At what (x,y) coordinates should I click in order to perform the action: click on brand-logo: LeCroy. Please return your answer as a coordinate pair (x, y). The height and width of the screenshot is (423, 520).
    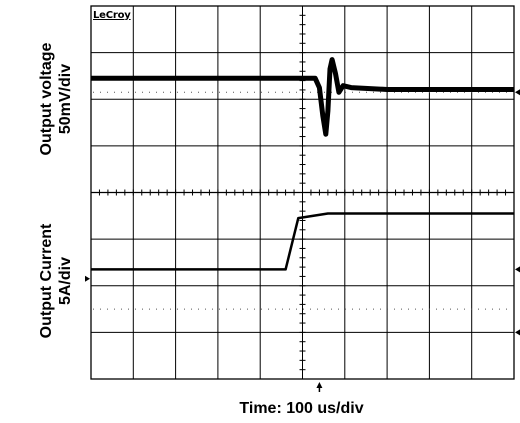
    Looking at the image, I should click on (112, 15).